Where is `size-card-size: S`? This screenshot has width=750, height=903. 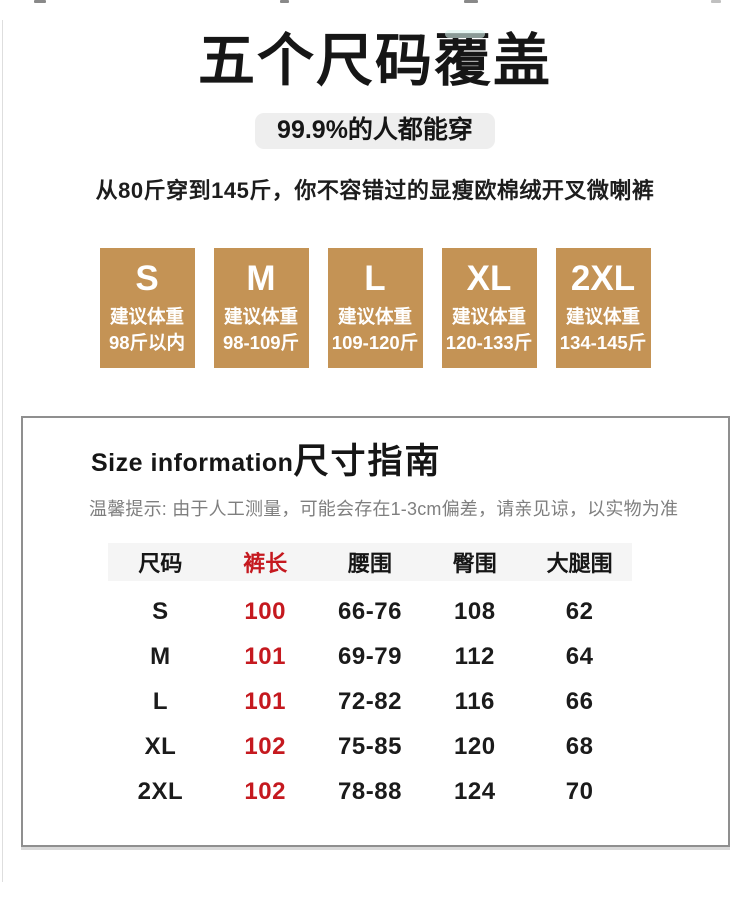 size-card-size: S is located at coordinates (147, 278).